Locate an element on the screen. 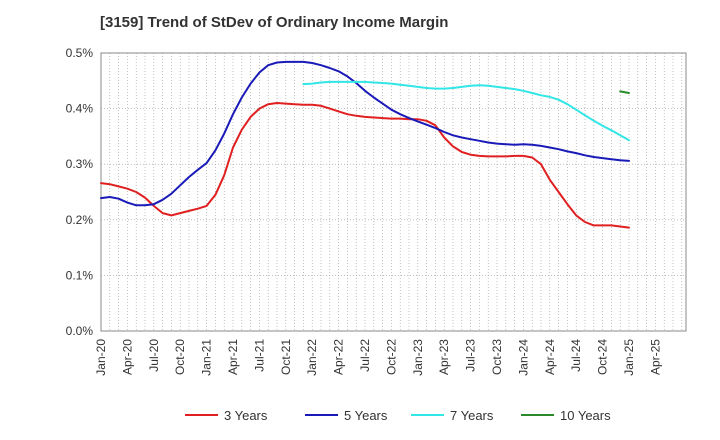  x-tick-label: Jan-20 is located at coordinates (101, 357).